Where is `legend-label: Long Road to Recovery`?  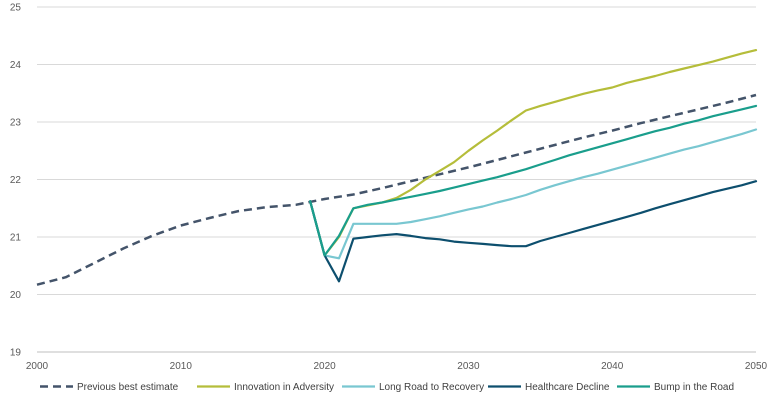 legend-label: Long Road to Recovery is located at coordinates (431, 387).